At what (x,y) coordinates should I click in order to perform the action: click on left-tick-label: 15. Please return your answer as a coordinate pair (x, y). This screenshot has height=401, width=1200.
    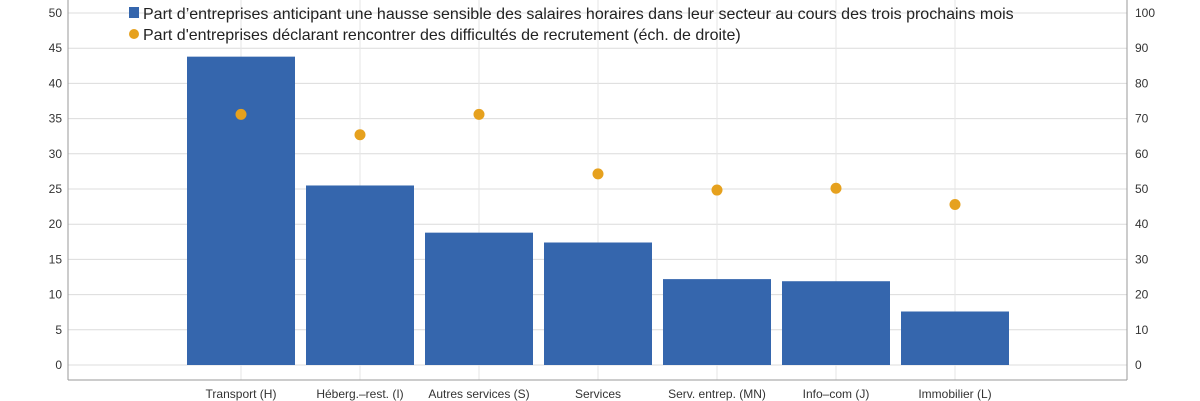
    Looking at the image, I should click on (56, 259).